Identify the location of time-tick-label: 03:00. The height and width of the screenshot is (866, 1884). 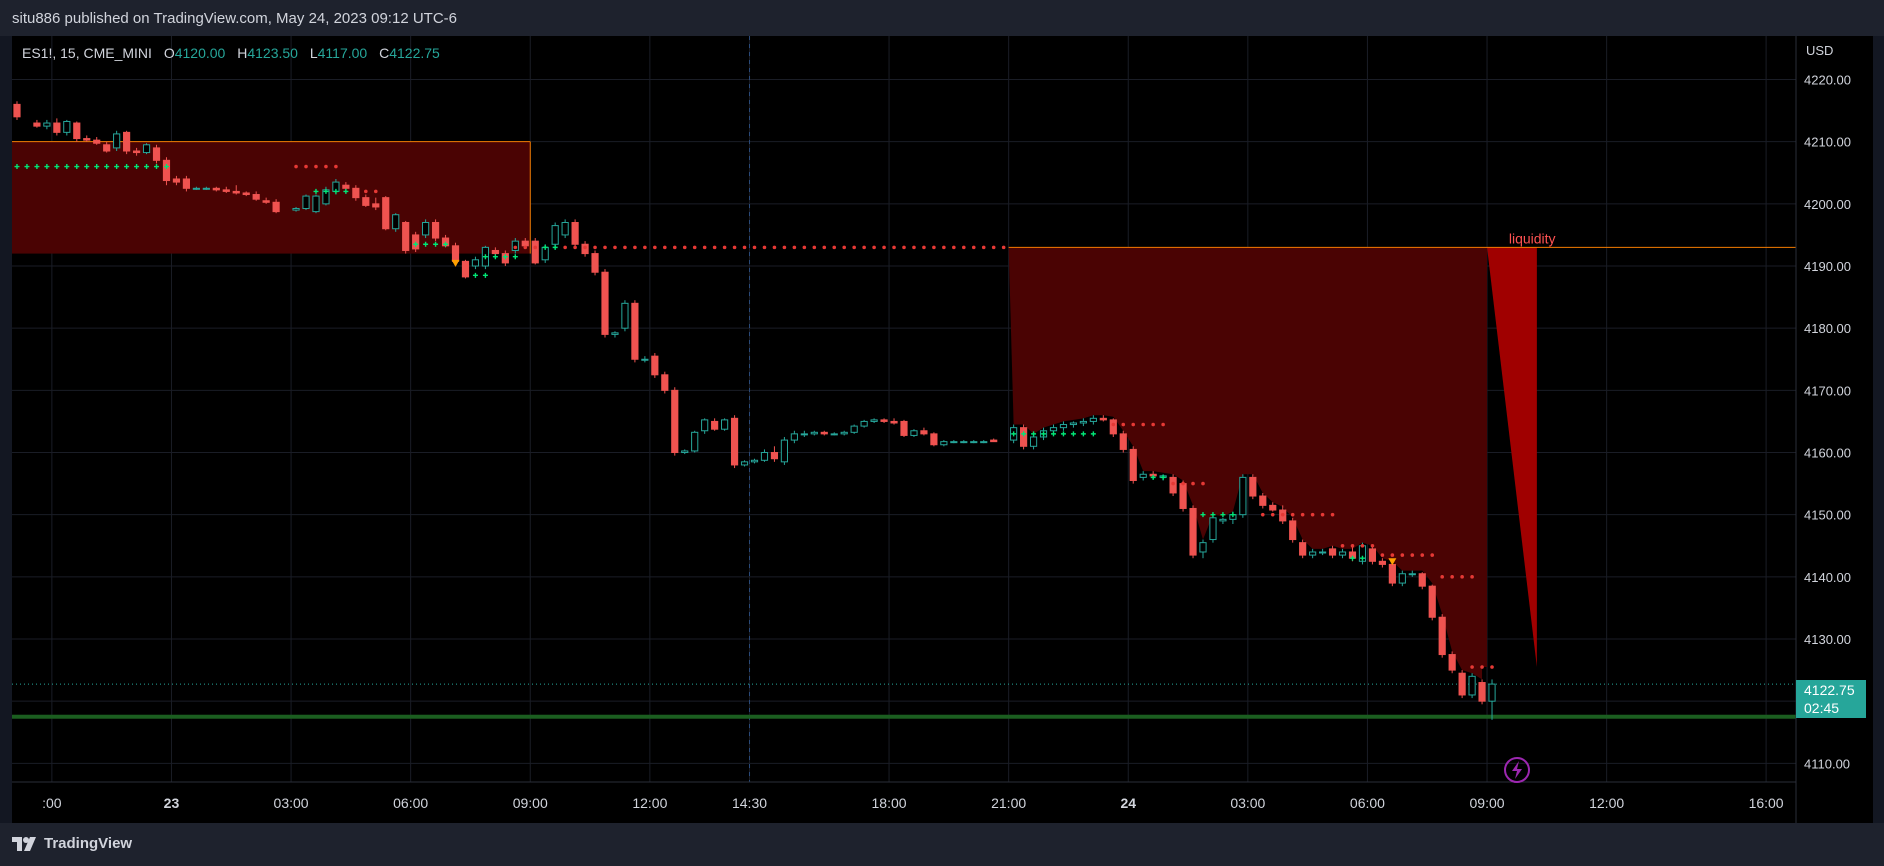
(291, 803).